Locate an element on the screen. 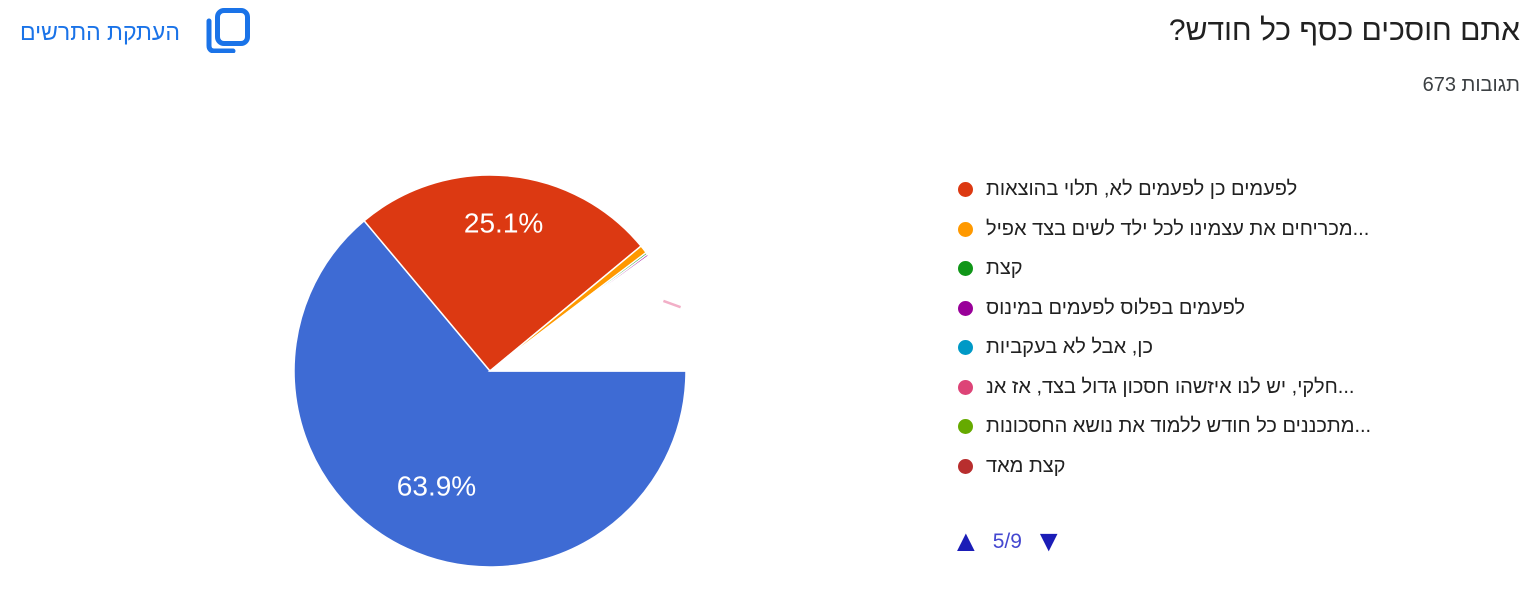 The image size is (1539, 609). thin-slice-rim-fragment is located at coordinates (672, 304).